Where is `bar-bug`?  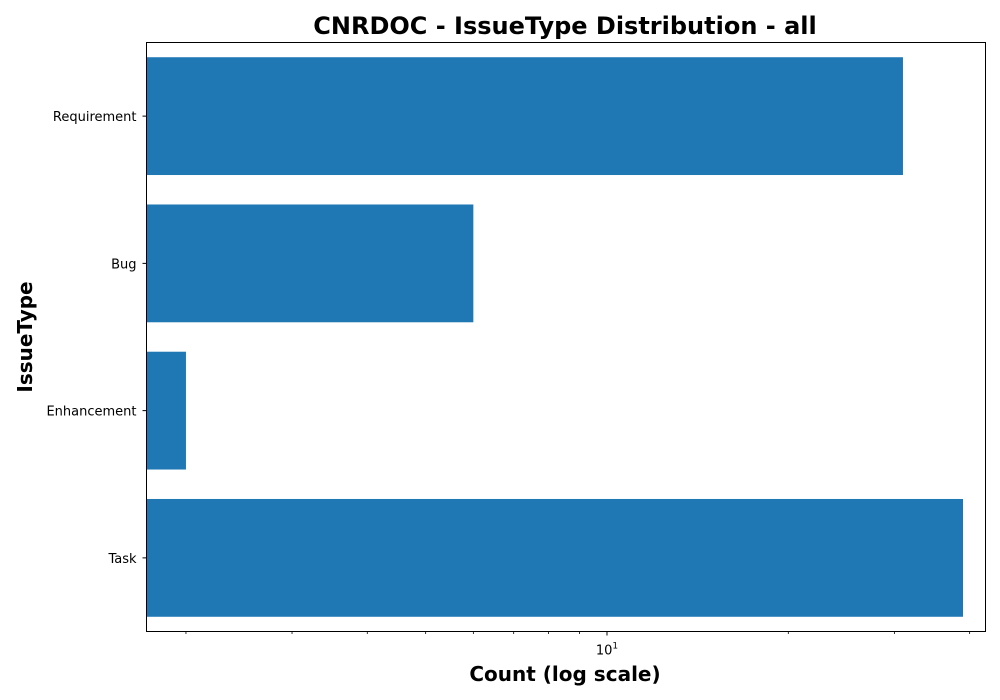 bar-bug is located at coordinates (310, 263).